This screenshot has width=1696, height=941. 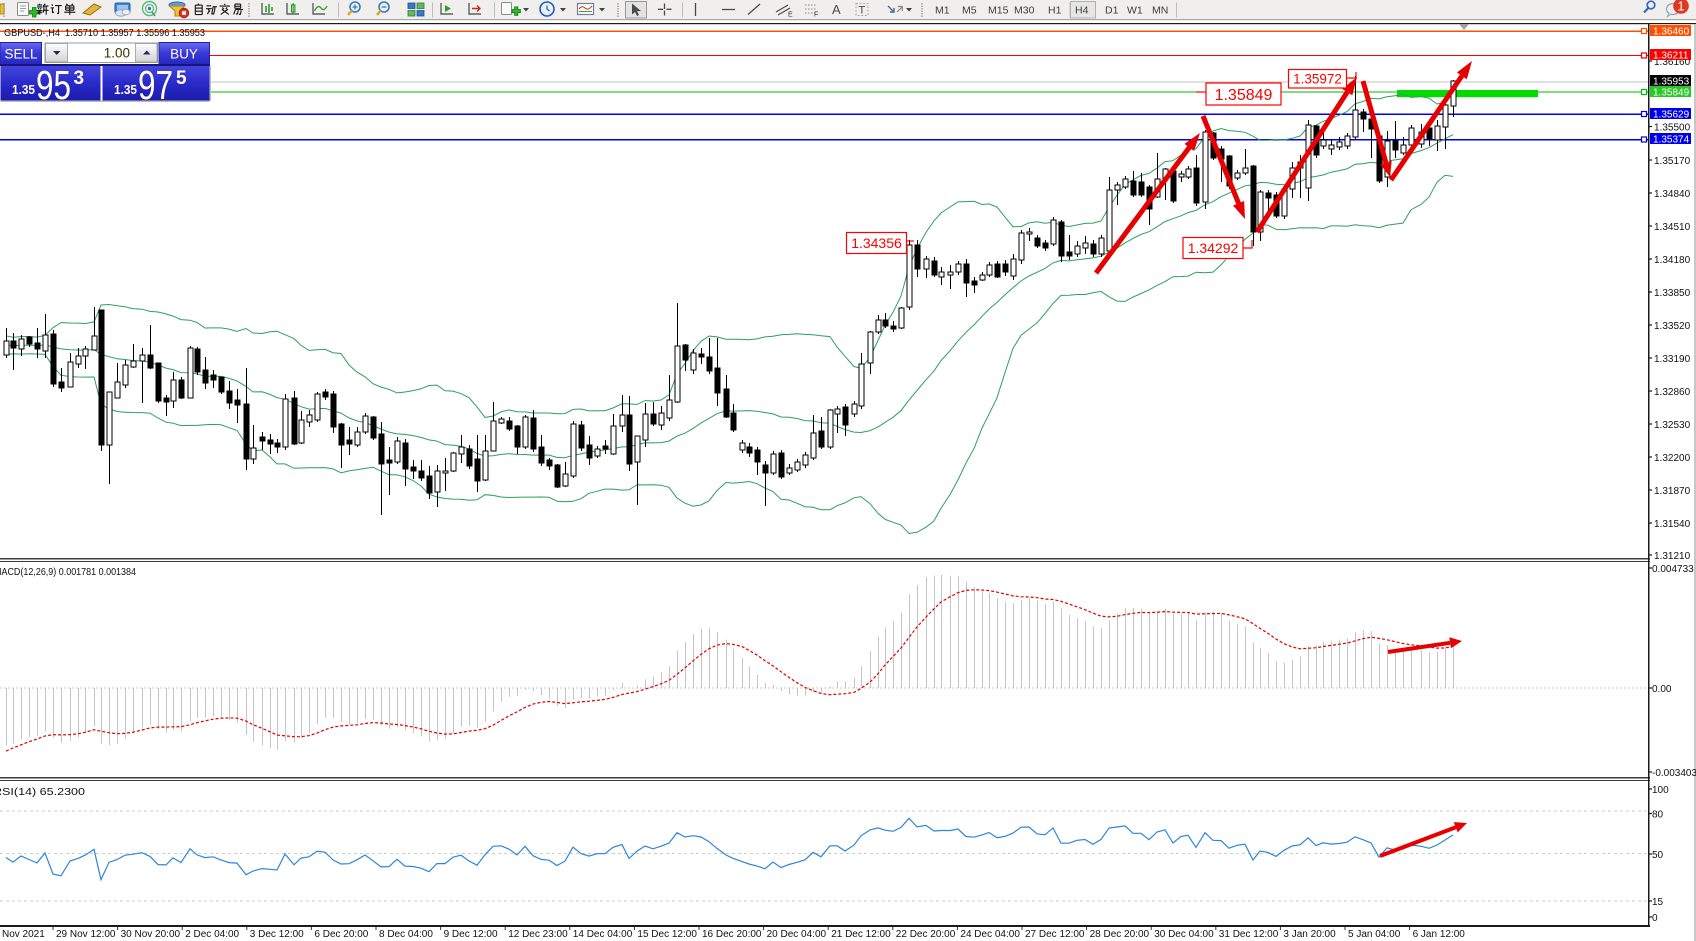 What do you see at coordinates (1112, 11) in the screenshot?
I see `svg-text: D1` at bounding box center [1112, 11].